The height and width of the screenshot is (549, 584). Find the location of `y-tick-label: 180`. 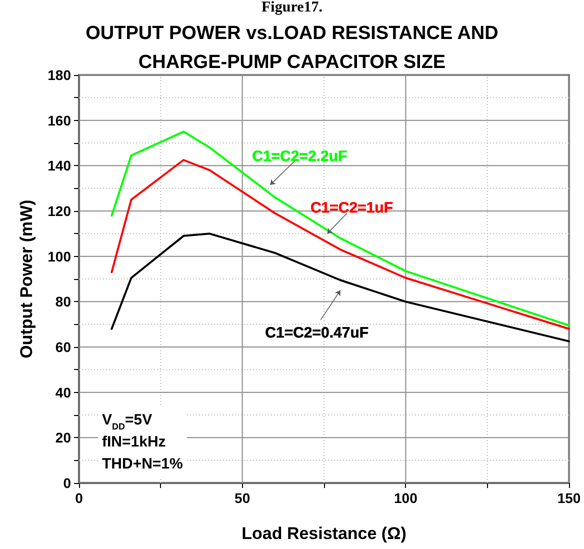

y-tick-label: 180 is located at coordinates (60, 75).